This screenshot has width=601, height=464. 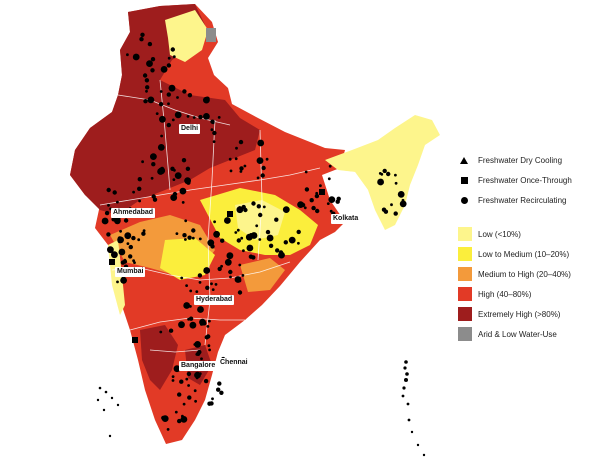 What do you see at coordinates (522, 200) in the screenshot?
I see `legend-label: Freshwater Recirculating` at bounding box center [522, 200].